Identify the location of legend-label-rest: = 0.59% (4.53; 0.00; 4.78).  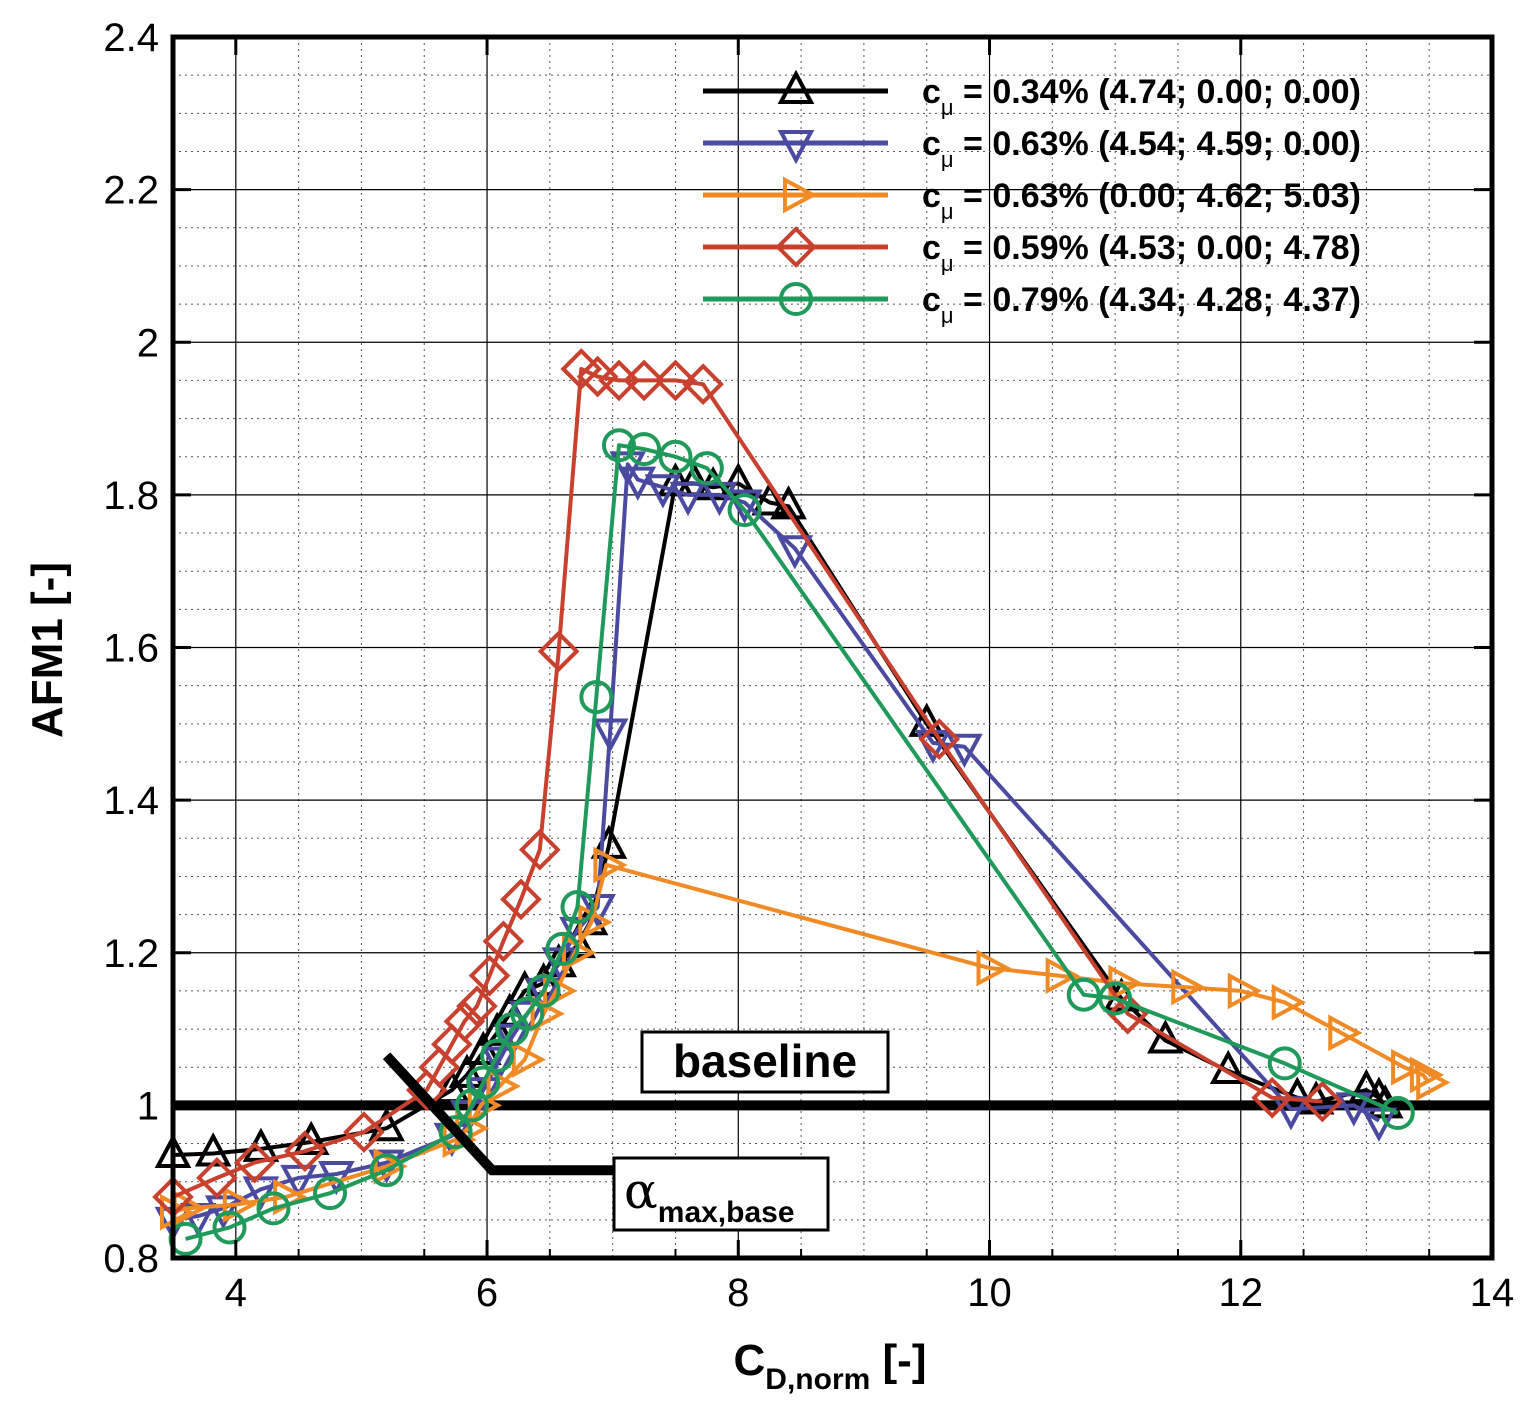
(1157, 248).